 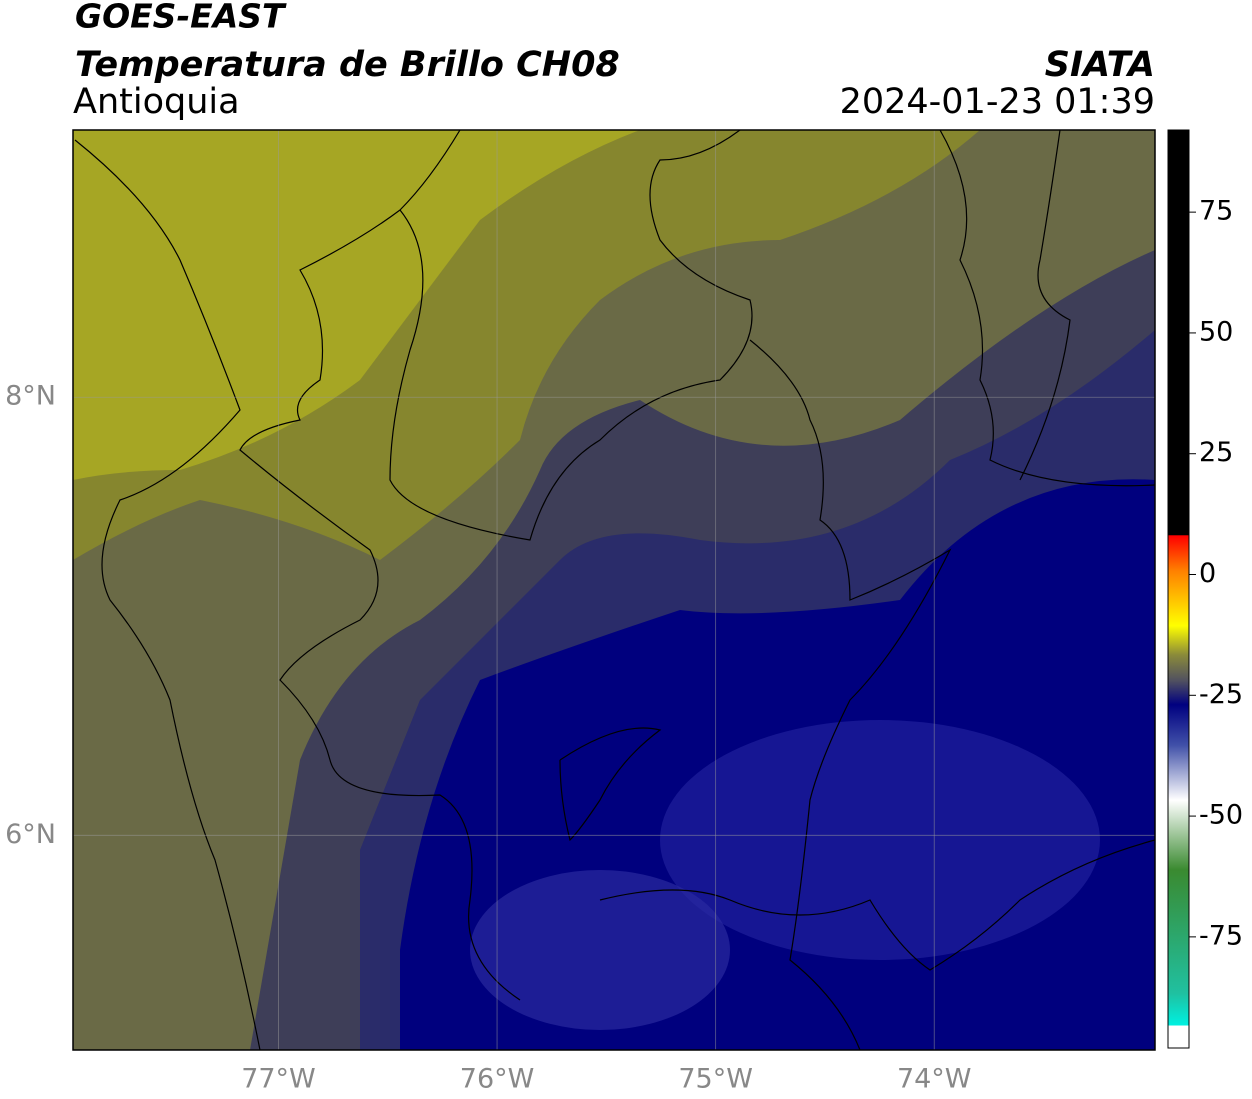 What do you see at coordinates (1221, 694) in the screenshot?
I see `colorbar-tick-label: -25` at bounding box center [1221, 694].